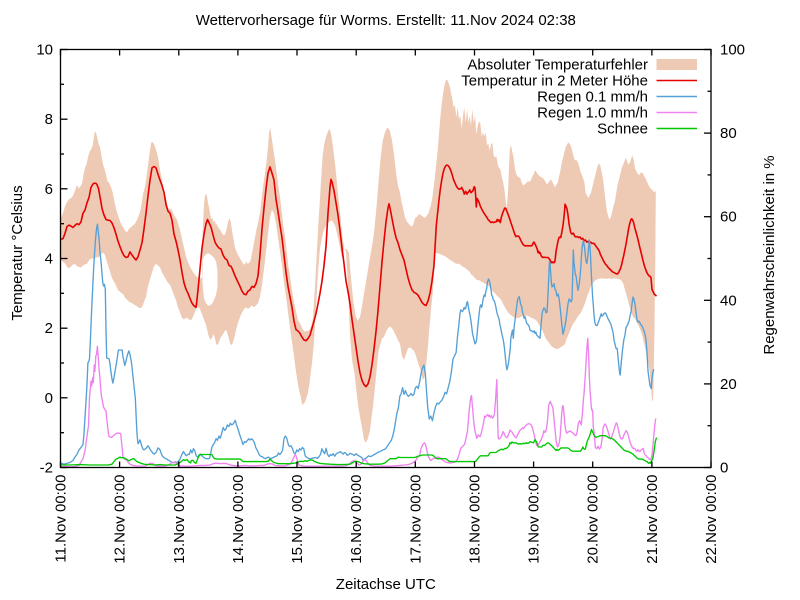 This screenshot has width=800, height=600. Describe the element at coordinates (120, 519) in the screenshot. I see `svg-text: 12.Nov 00:00` at that location.